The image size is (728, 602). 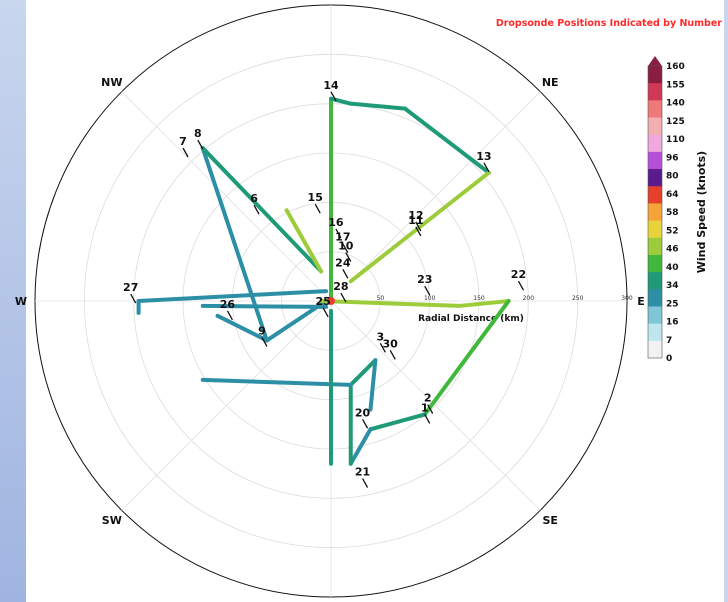 I want to click on colorbar-title: Wind Speed (knots), so click(x=701, y=212).